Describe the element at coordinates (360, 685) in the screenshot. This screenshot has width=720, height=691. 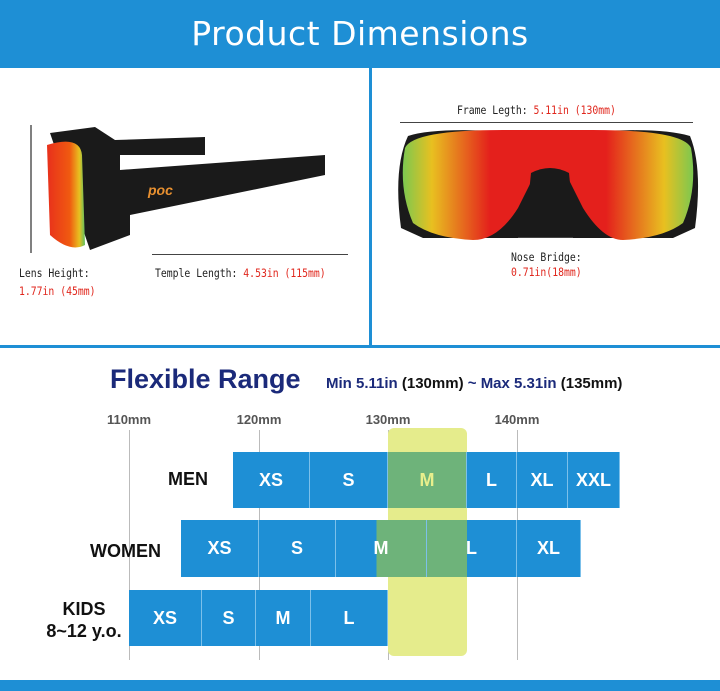
I see `footer-bar` at that location.